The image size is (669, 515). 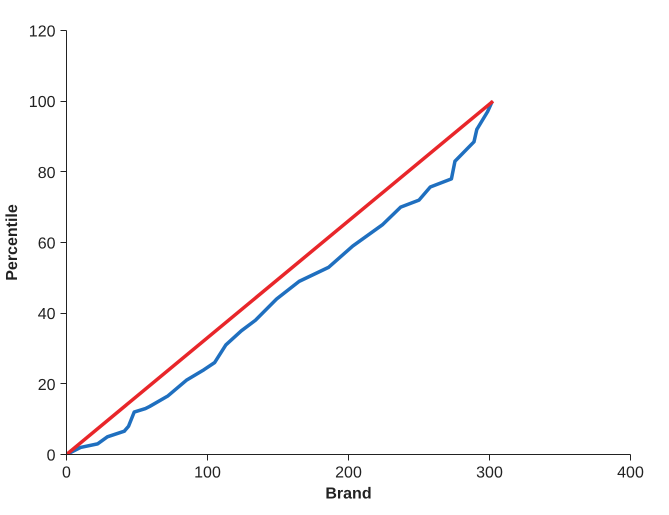 I want to click on x-axis-title: Brand, so click(x=348, y=494).